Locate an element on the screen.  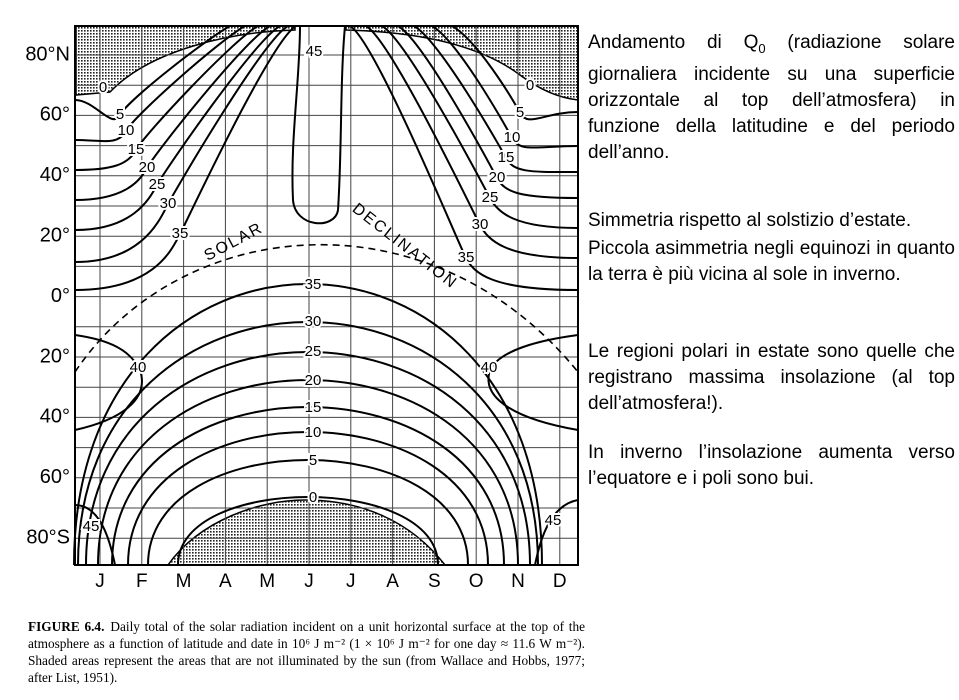
declination-curve is located at coordinates (326, 308).